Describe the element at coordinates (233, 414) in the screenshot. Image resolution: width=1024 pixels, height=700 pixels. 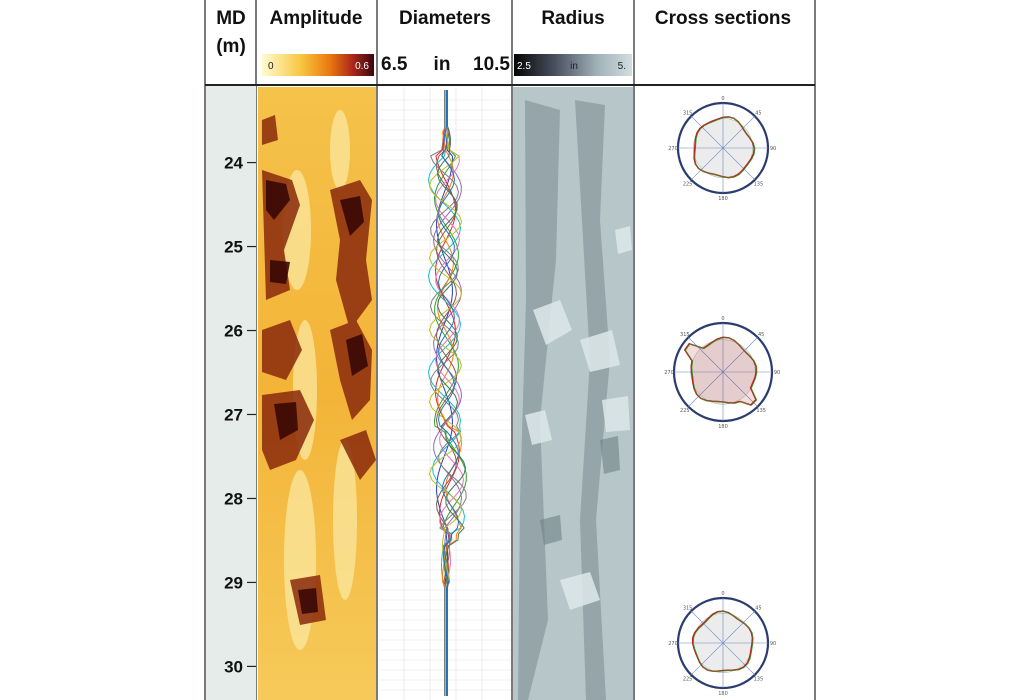
I see `depth-tick-label: 27` at that location.